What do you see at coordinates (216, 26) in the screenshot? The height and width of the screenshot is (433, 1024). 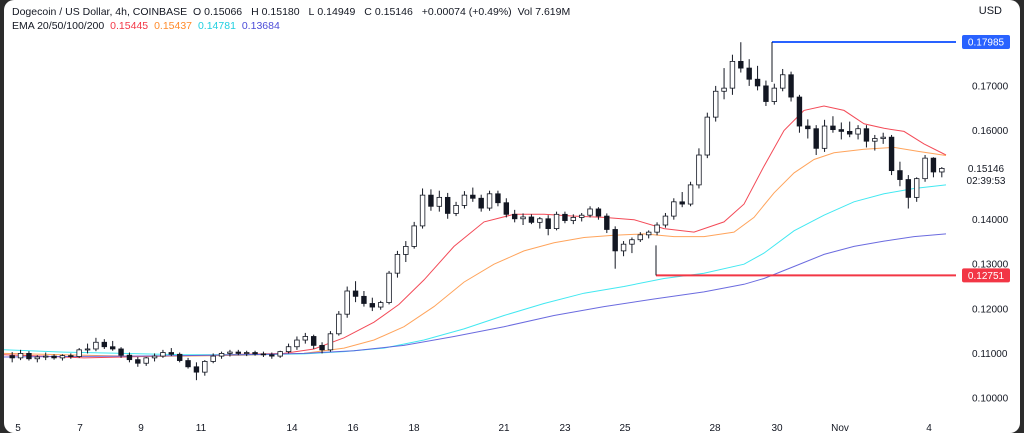 I see `ema100-value: 0.14781` at bounding box center [216, 26].